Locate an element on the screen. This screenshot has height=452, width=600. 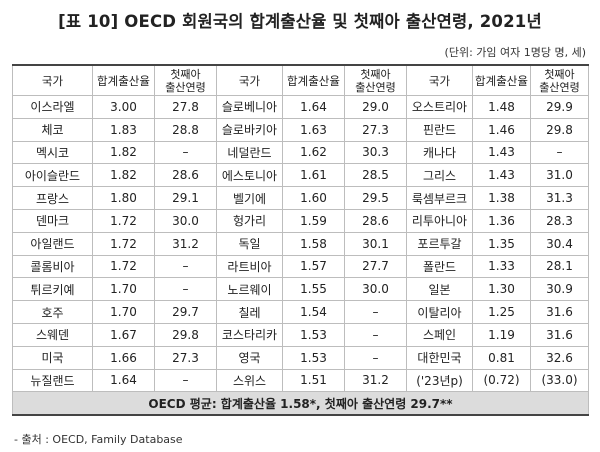
country-cell: 핀란드 is located at coordinates (439, 129).